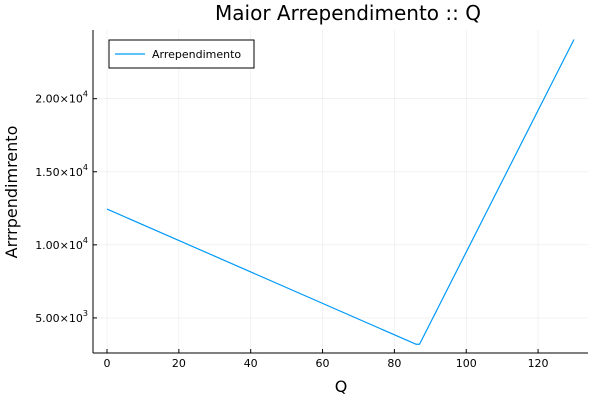 This screenshot has width=600, height=400. I want to click on x-tick-label: 100, so click(466, 363).